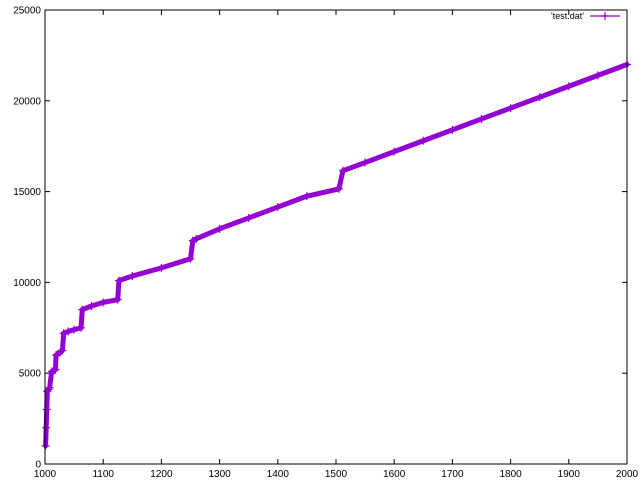  Describe the element at coordinates (27, 11) in the screenshot. I see `y-tick-label-25000: 25000` at that location.